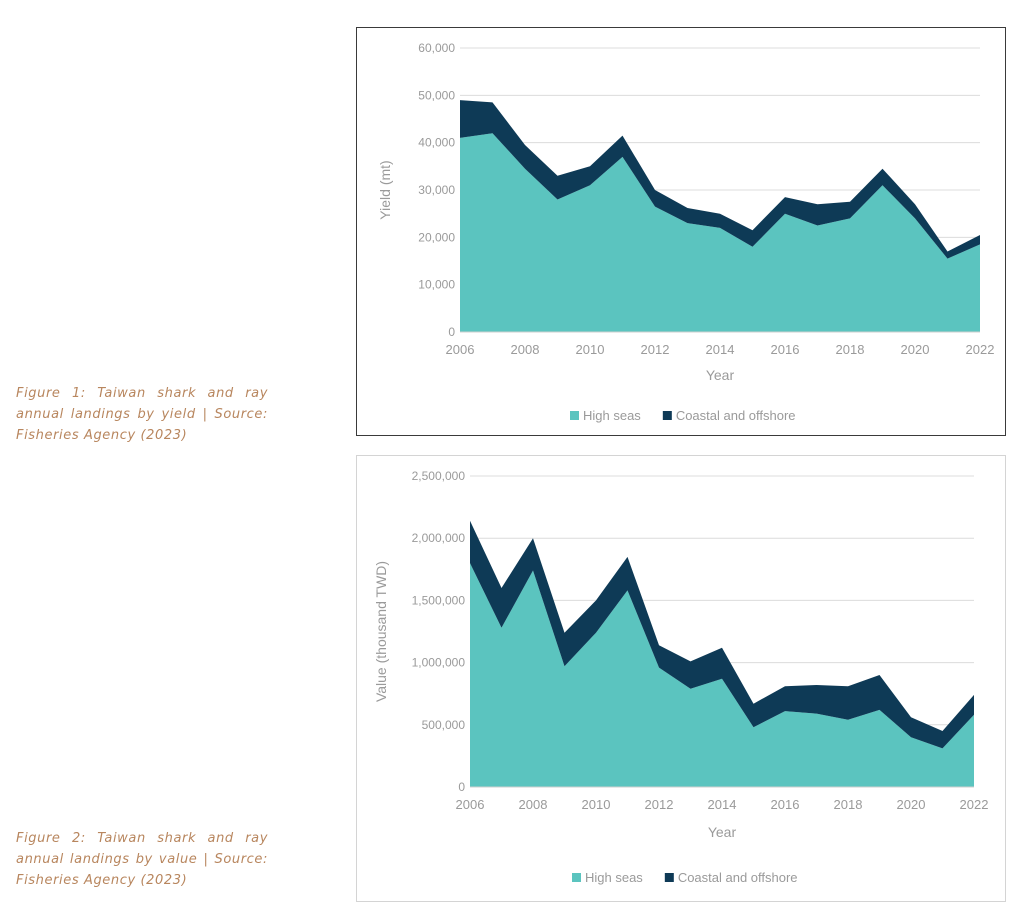 This screenshot has width=1023, height=905. I want to click on y-tick-label: 1,000,000, so click(439, 663).